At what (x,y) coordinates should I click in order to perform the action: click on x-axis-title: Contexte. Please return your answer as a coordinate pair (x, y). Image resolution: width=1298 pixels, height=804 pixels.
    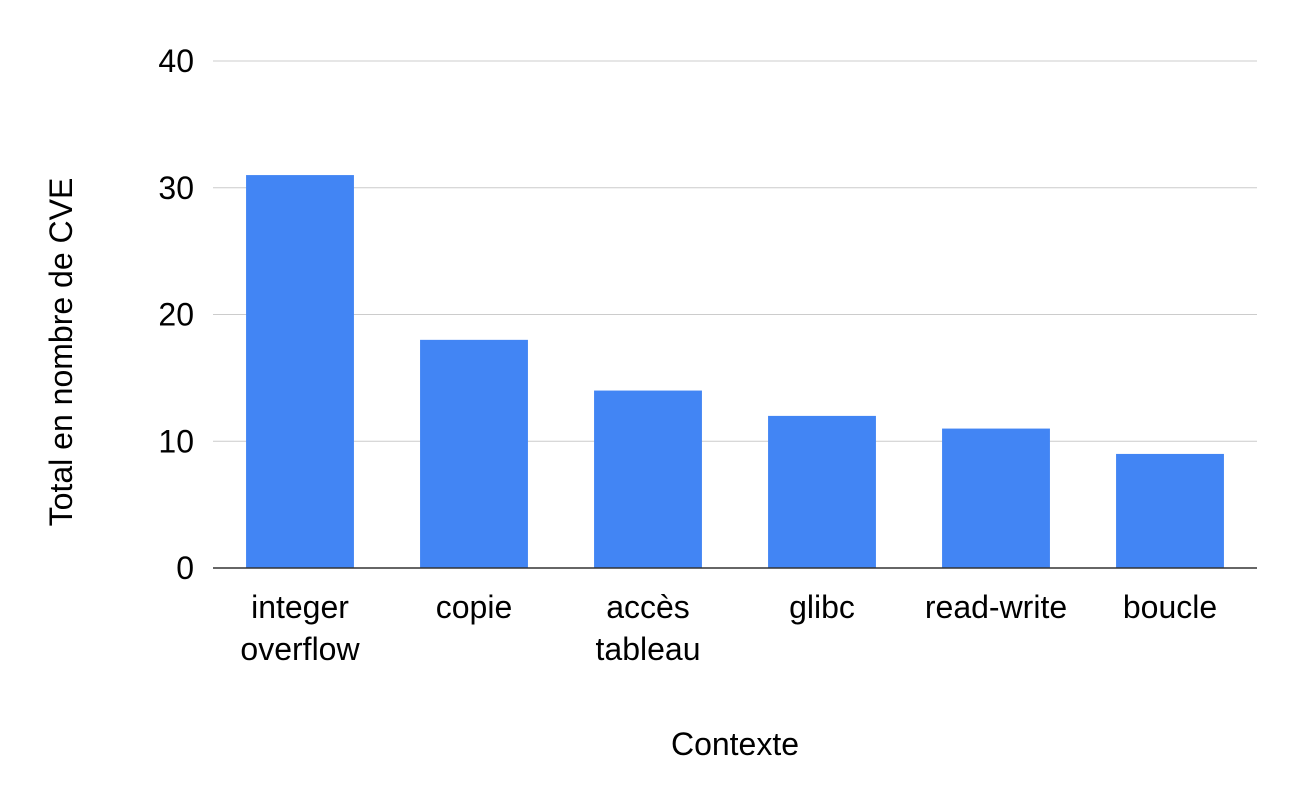
    Looking at the image, I should click on (735, 744).